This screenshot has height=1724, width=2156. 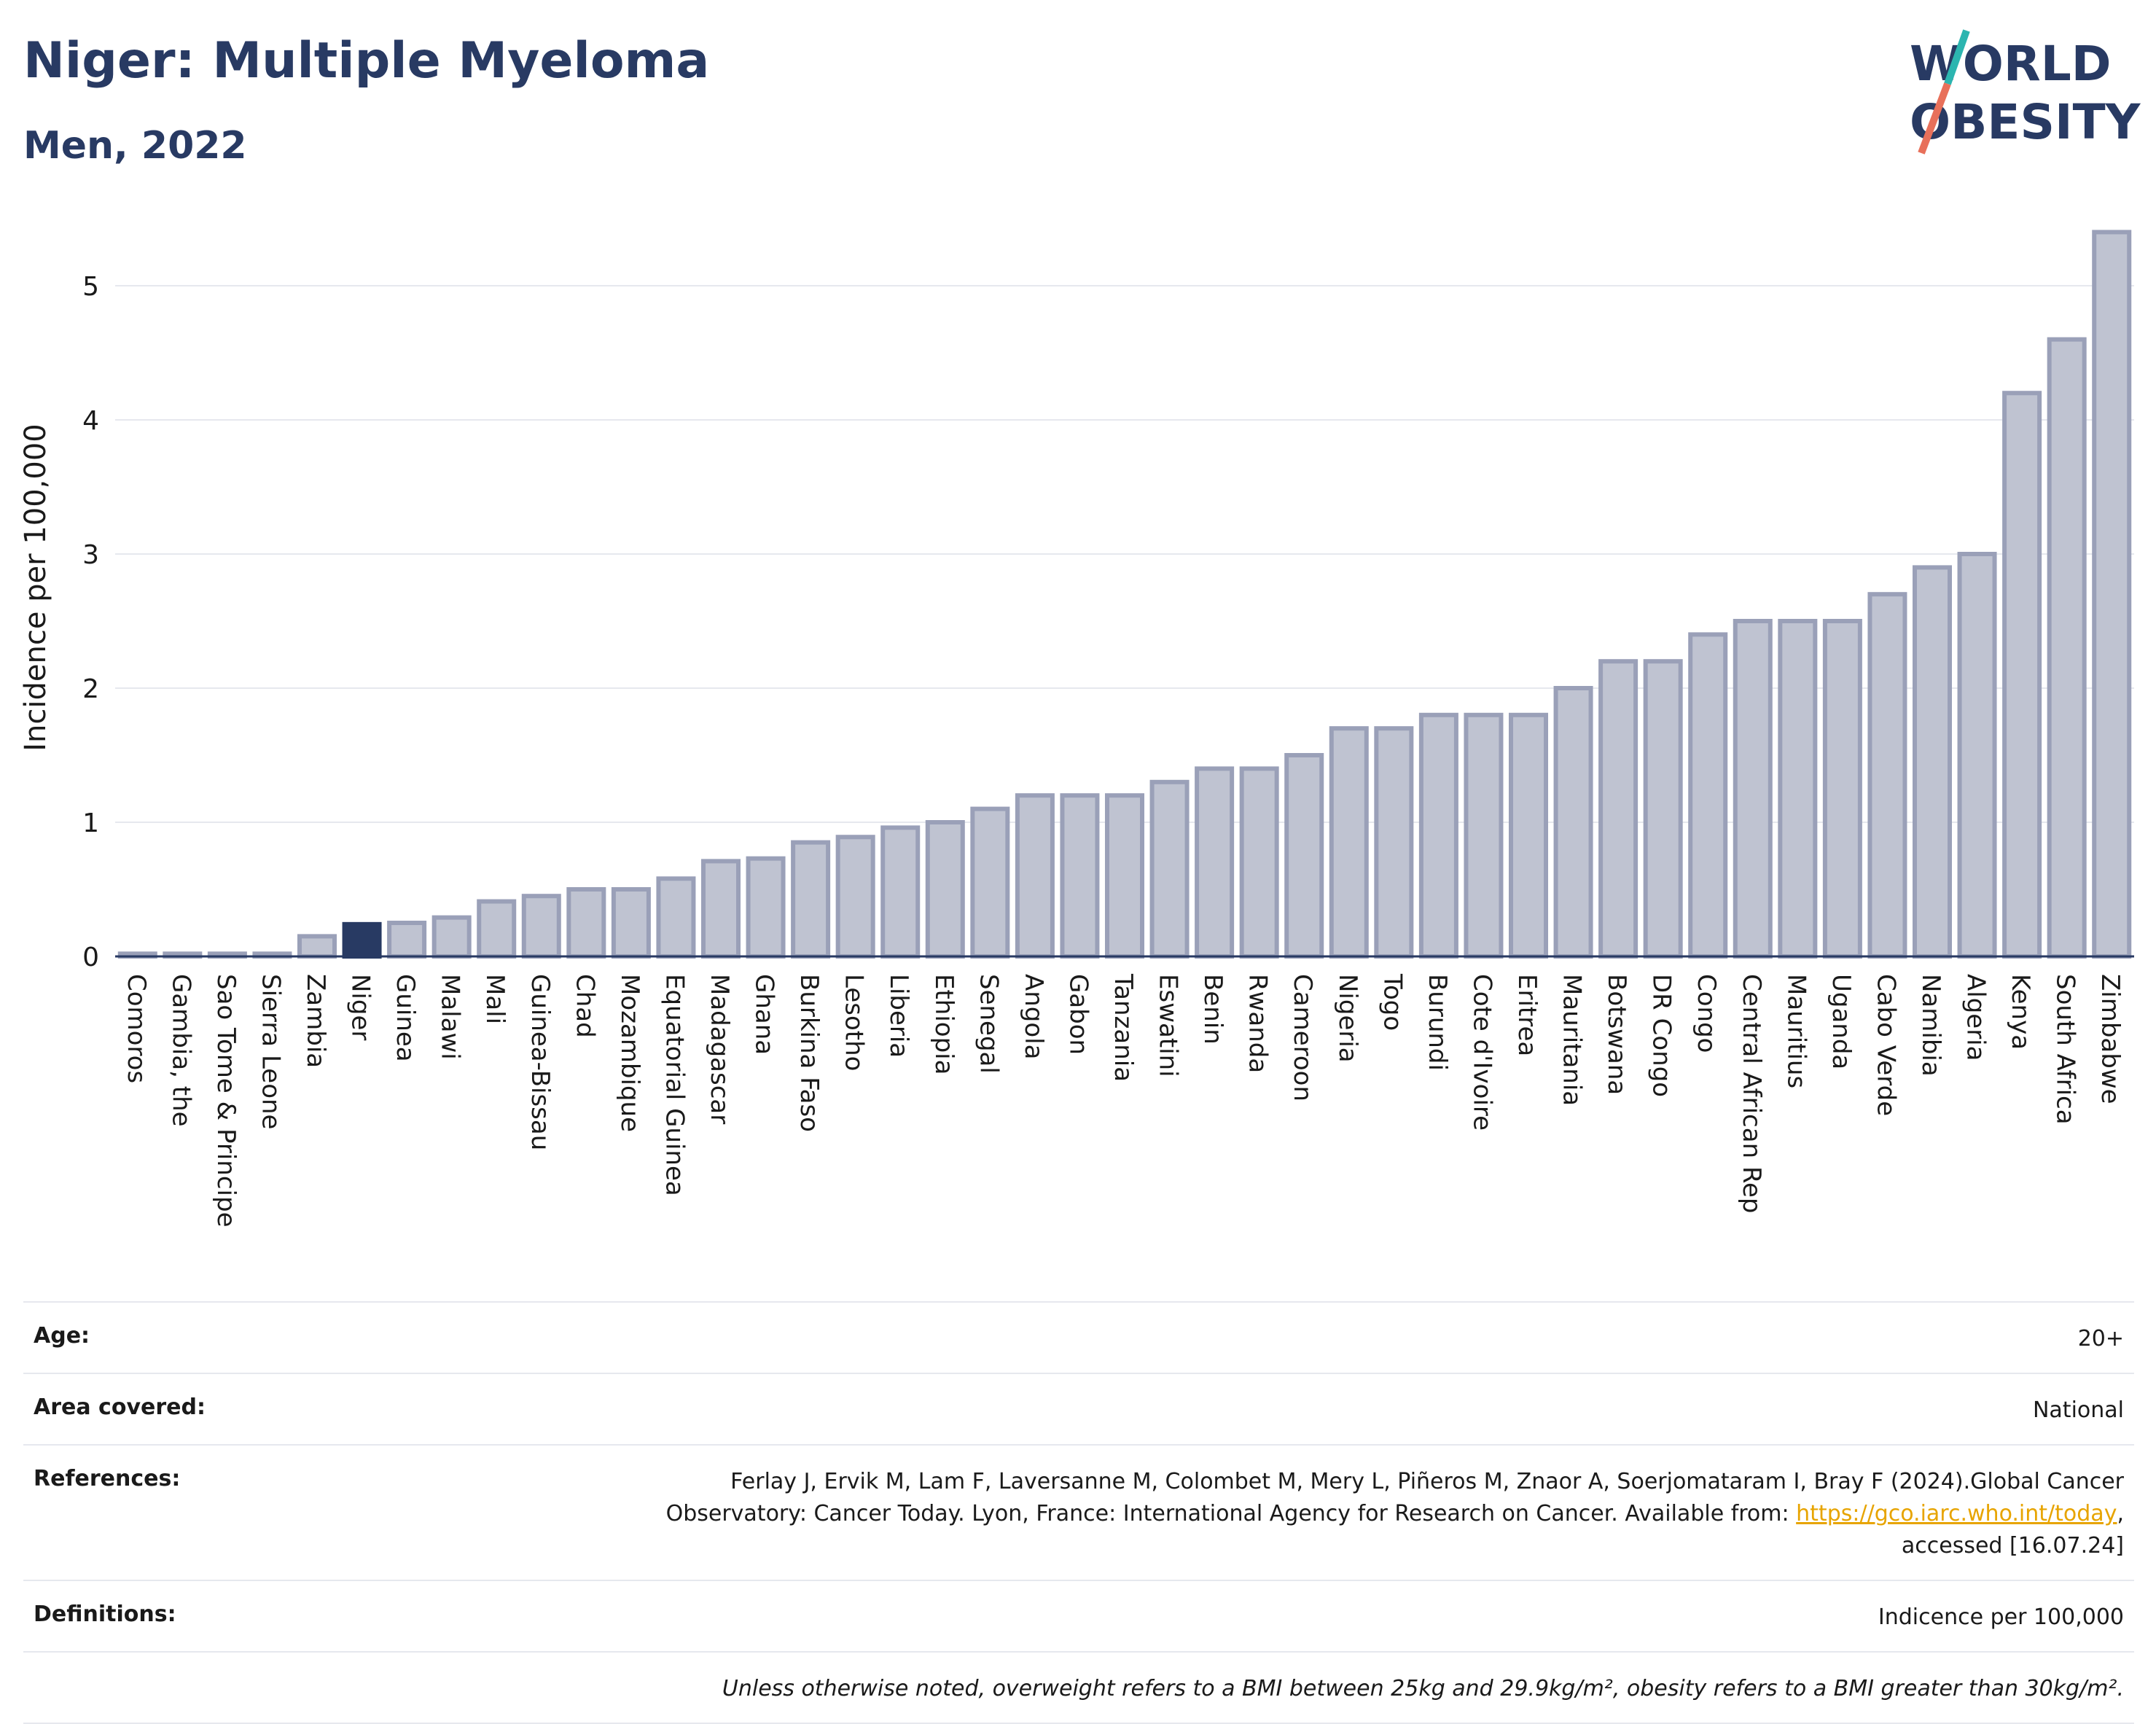 I want to click on area-label: Area covered:, so click(x=120, y=1407).